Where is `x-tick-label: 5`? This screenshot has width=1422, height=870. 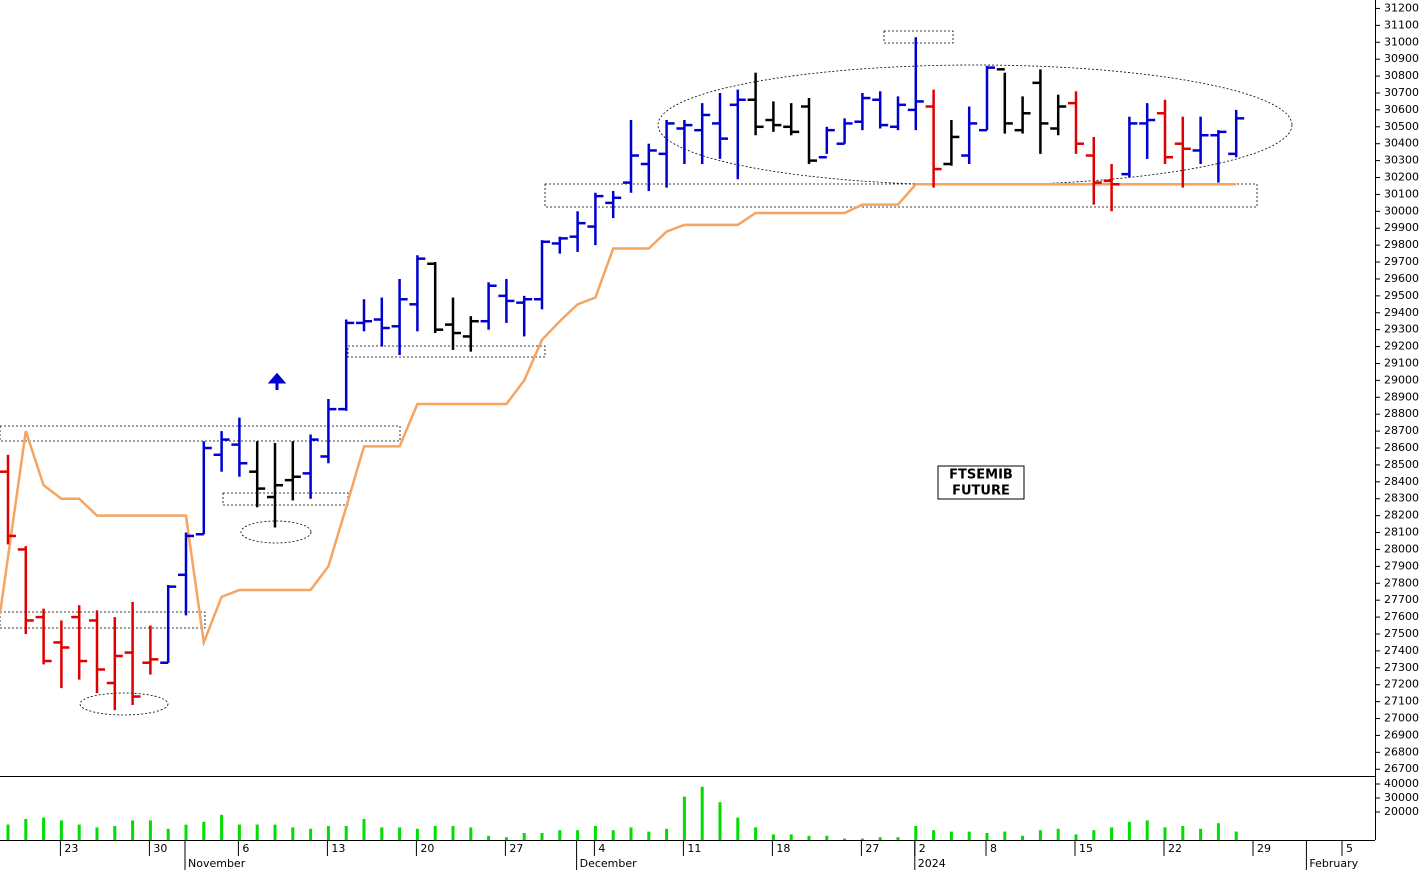 x-tick-label: 5 is located at coordinates (1349, 848).